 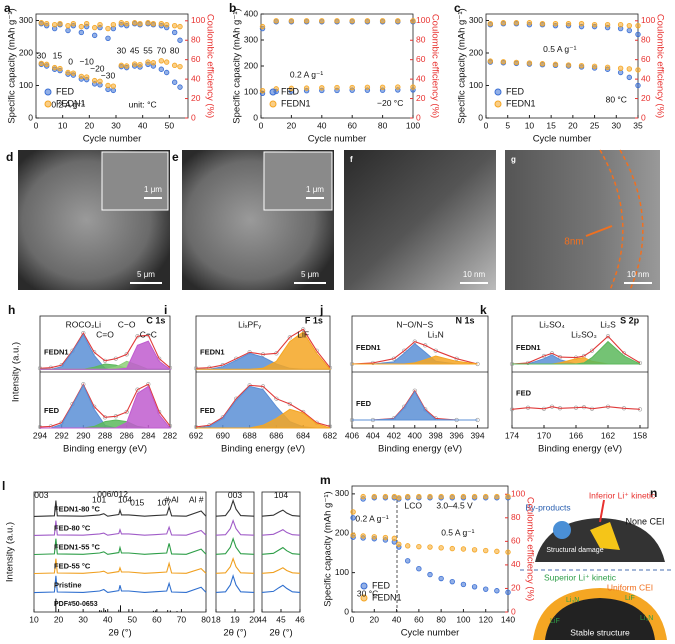 What do you see at coordinates (507, 125) in the screenshot?
I see `x-tick-label: 5` at bounding box center [507, 125].